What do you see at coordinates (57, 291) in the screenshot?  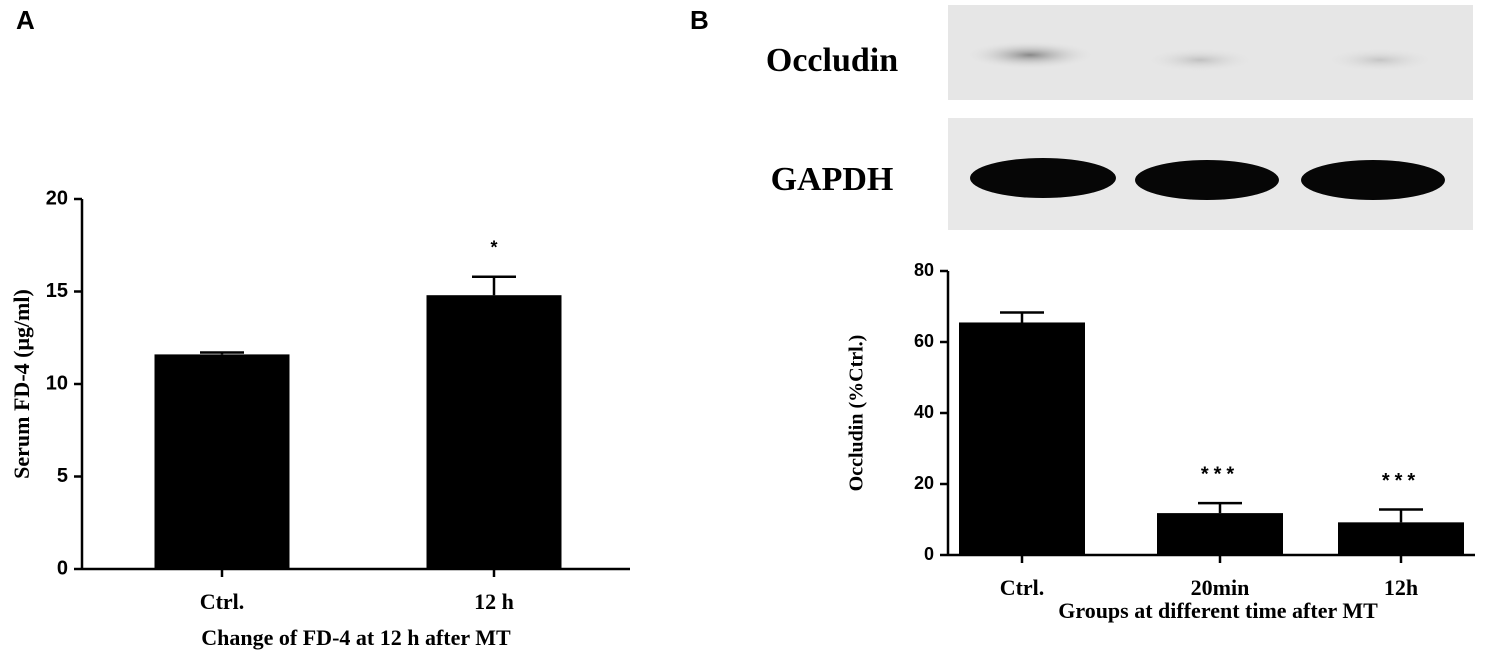 I see `y-tick-label: 15` at bounding box center [57, 291].